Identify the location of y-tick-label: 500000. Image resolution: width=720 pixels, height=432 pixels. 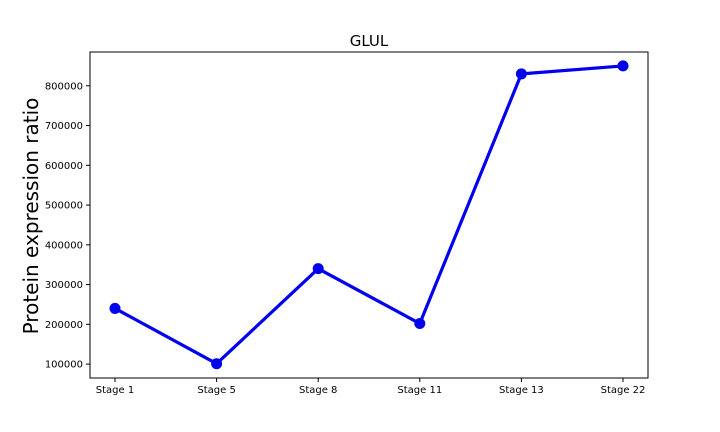
(64, 206).